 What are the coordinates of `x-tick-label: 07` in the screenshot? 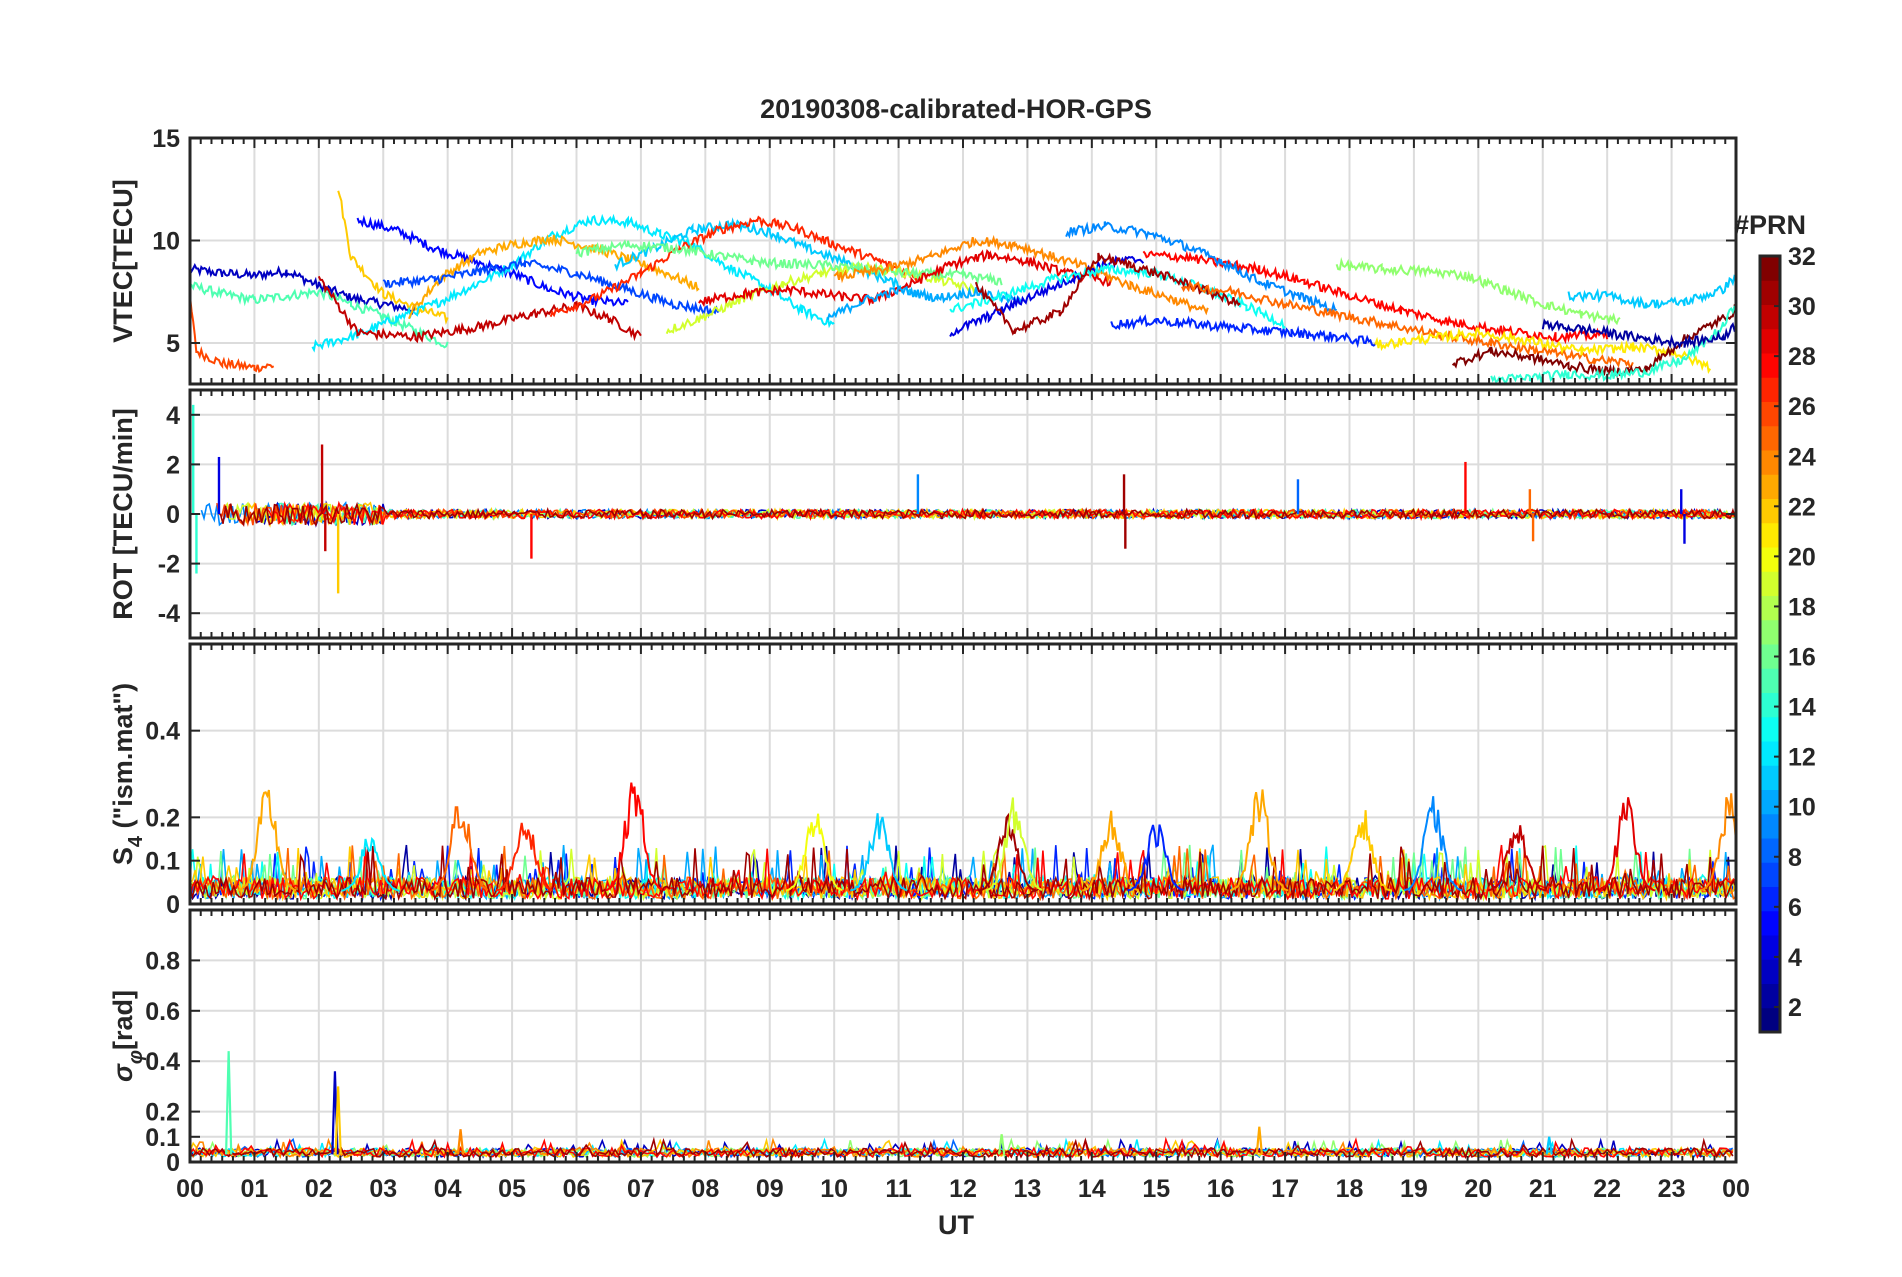 It's located at (641, 1189).